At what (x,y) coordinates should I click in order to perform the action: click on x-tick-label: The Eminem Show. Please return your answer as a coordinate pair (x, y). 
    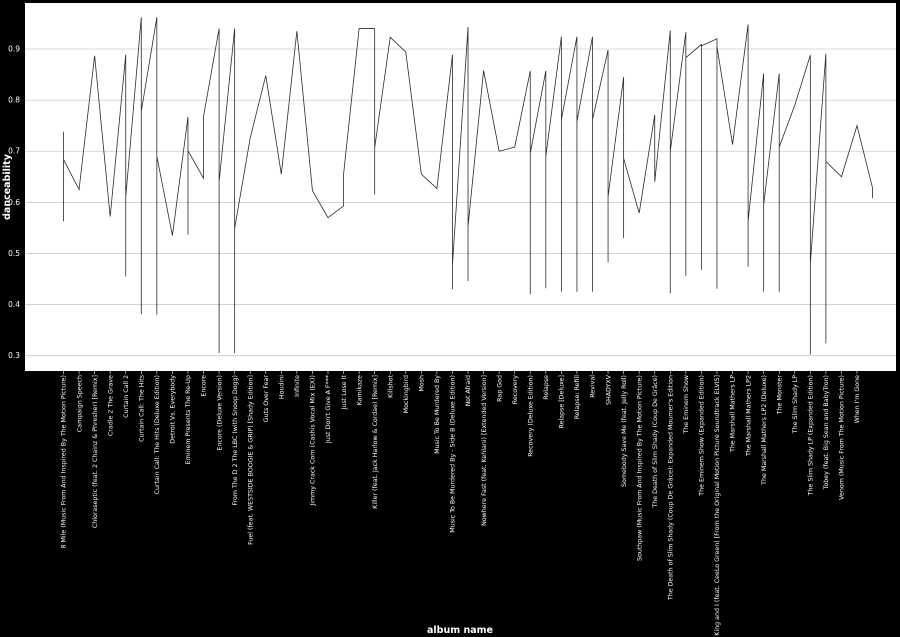
    Looking at the image, I should click on (686, 405).